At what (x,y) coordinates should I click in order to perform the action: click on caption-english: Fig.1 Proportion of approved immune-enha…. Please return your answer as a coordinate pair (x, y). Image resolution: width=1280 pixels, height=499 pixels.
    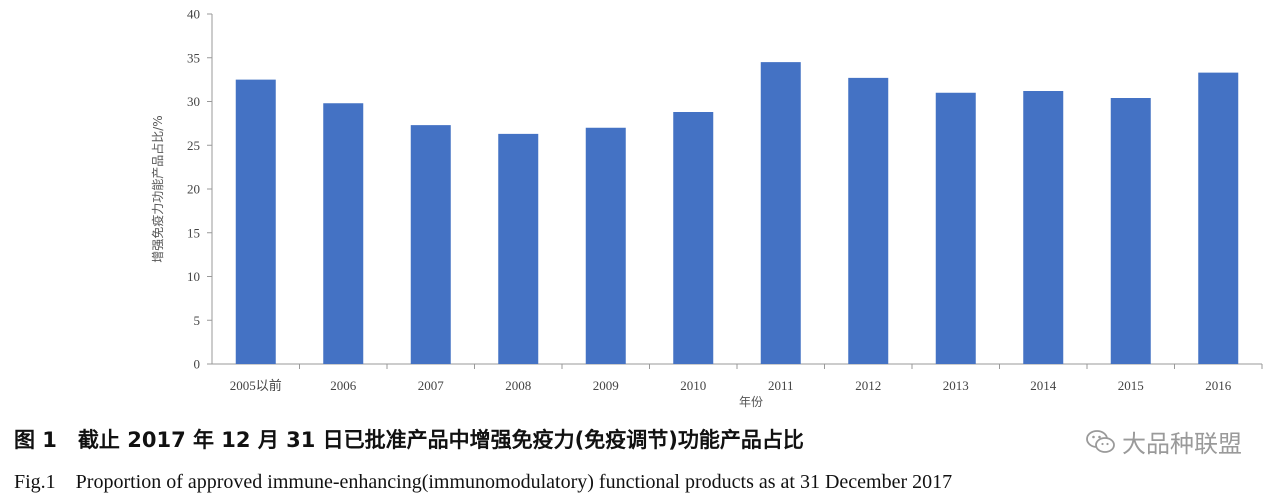
    Looking at the image, I should click on (483, 482).